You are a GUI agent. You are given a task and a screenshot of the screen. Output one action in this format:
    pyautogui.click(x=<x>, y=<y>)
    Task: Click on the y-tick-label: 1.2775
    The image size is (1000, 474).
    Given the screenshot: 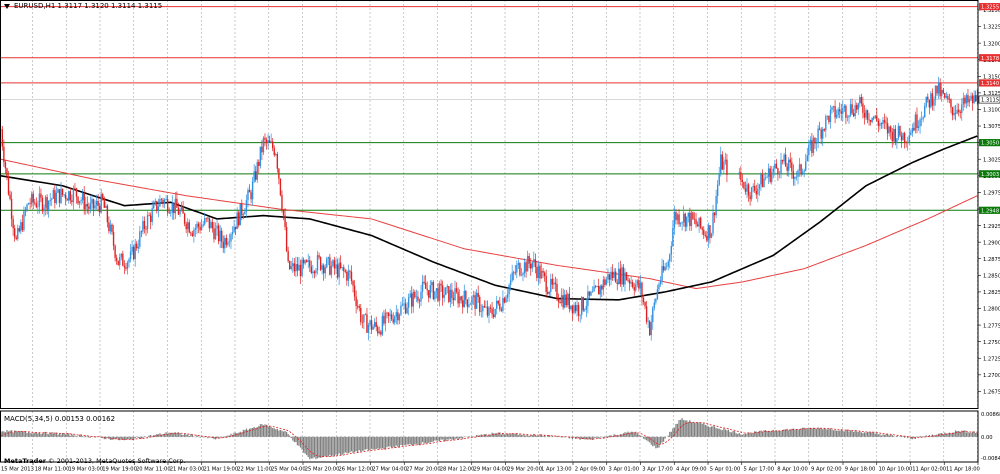 What is the action you would take?
    pyautogui.click(x=991, y=326)
    